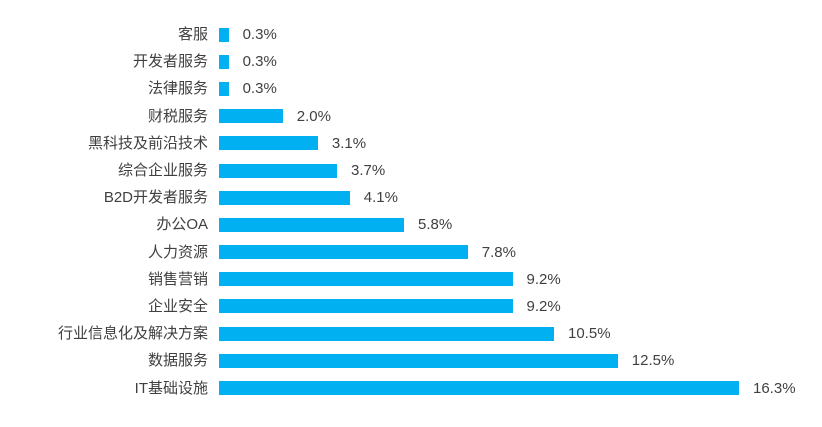 This screenshot has height=427, width=822. I want to click on category-label: 办公OA, so click(182, 225).